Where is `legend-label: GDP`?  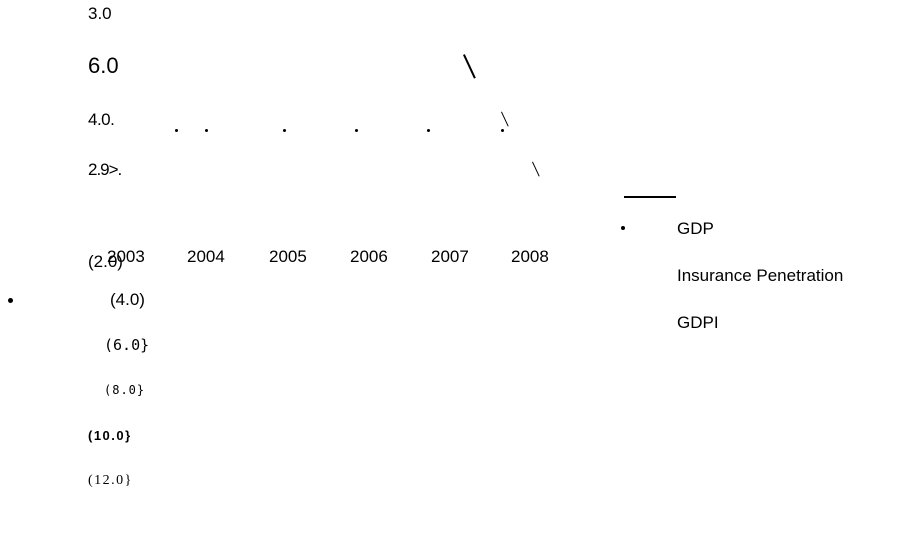
legend-label: GDP is located at coordinates (695, 228).